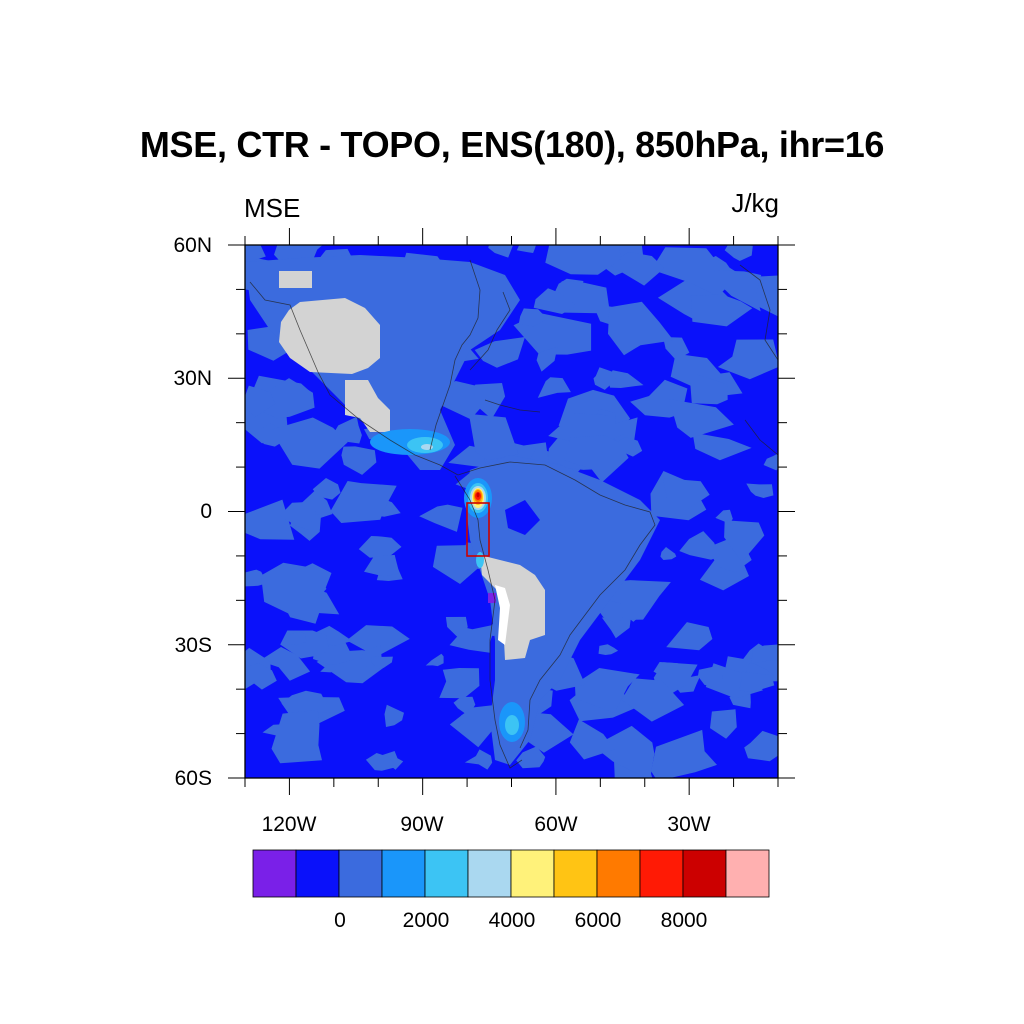  I want to click on lat-label-30n: 30N, so click(192, 378).